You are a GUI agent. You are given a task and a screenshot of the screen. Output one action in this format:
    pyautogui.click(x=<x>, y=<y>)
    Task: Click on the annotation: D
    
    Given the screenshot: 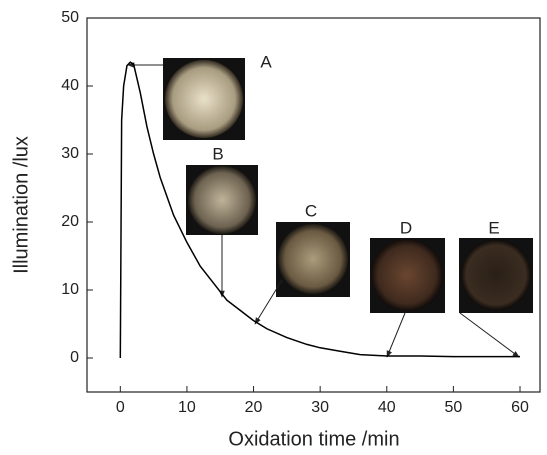 What is the action you would take?
    pyautogui.click(x=406, y=227)
    